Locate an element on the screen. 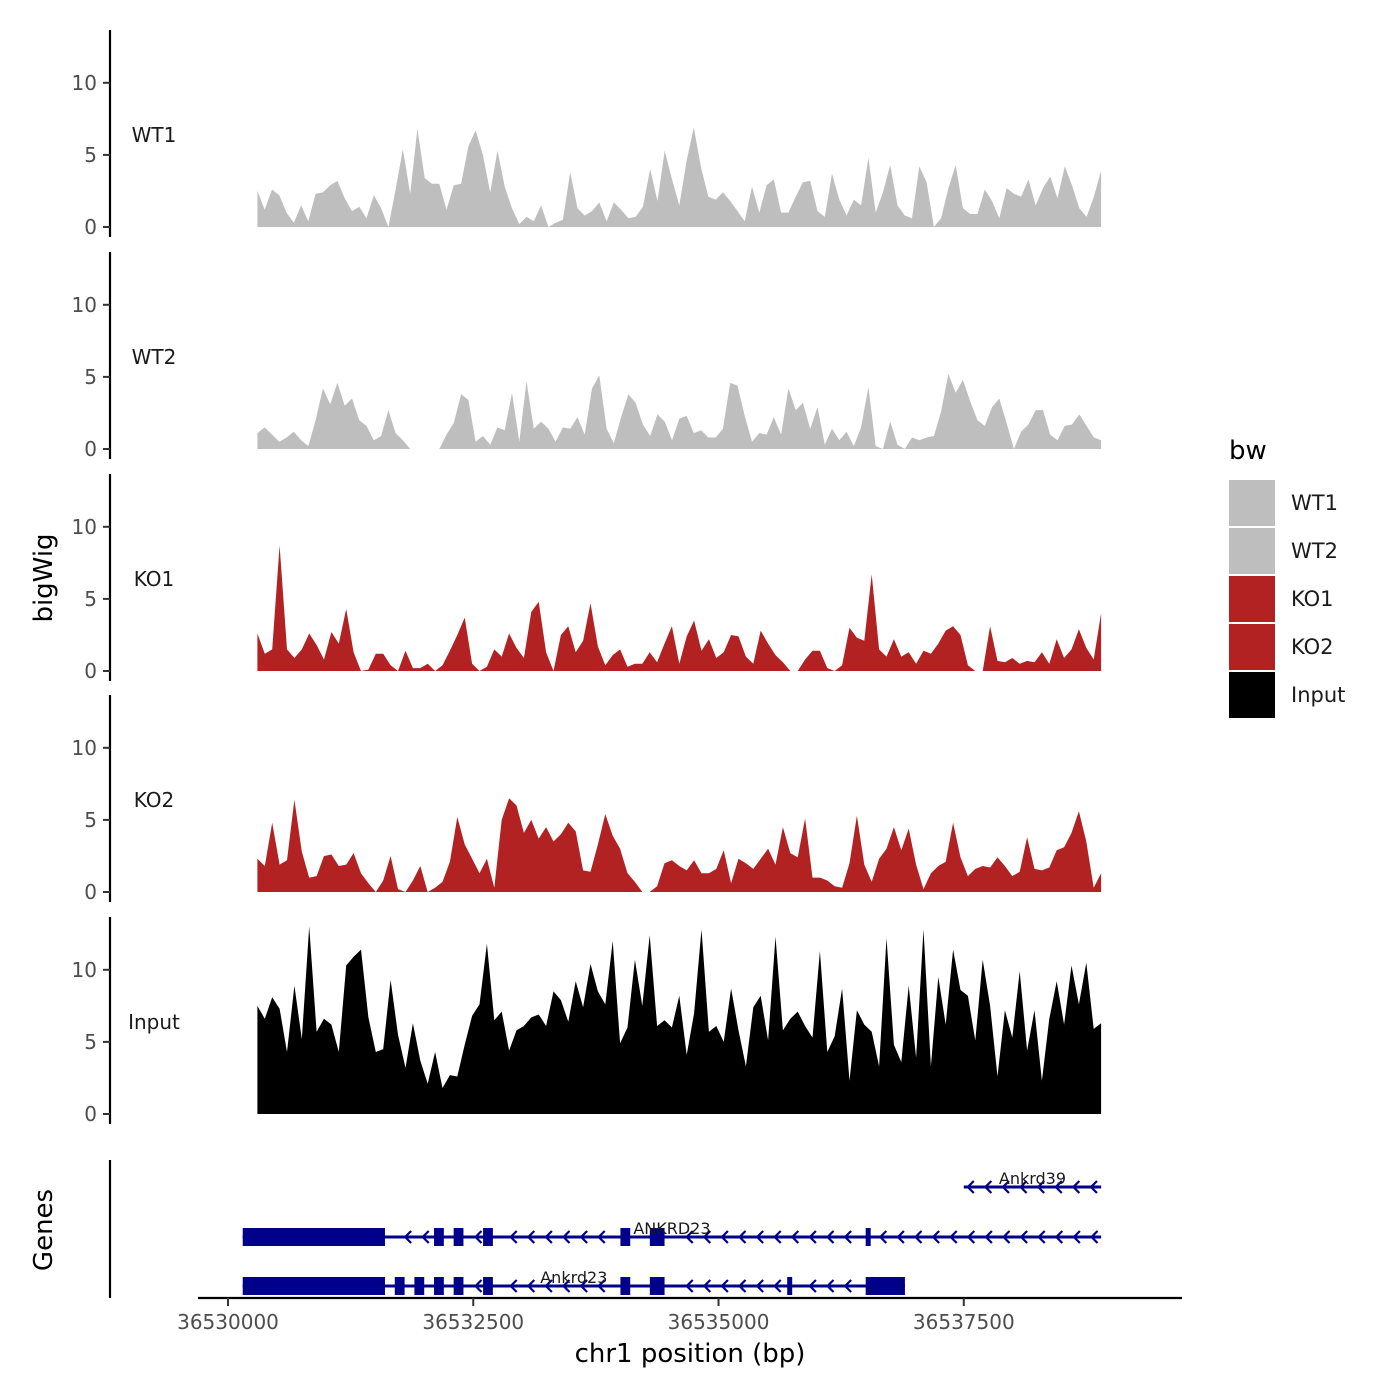  gene-label: ANKRD23 is located at coordinates (671, 1228).